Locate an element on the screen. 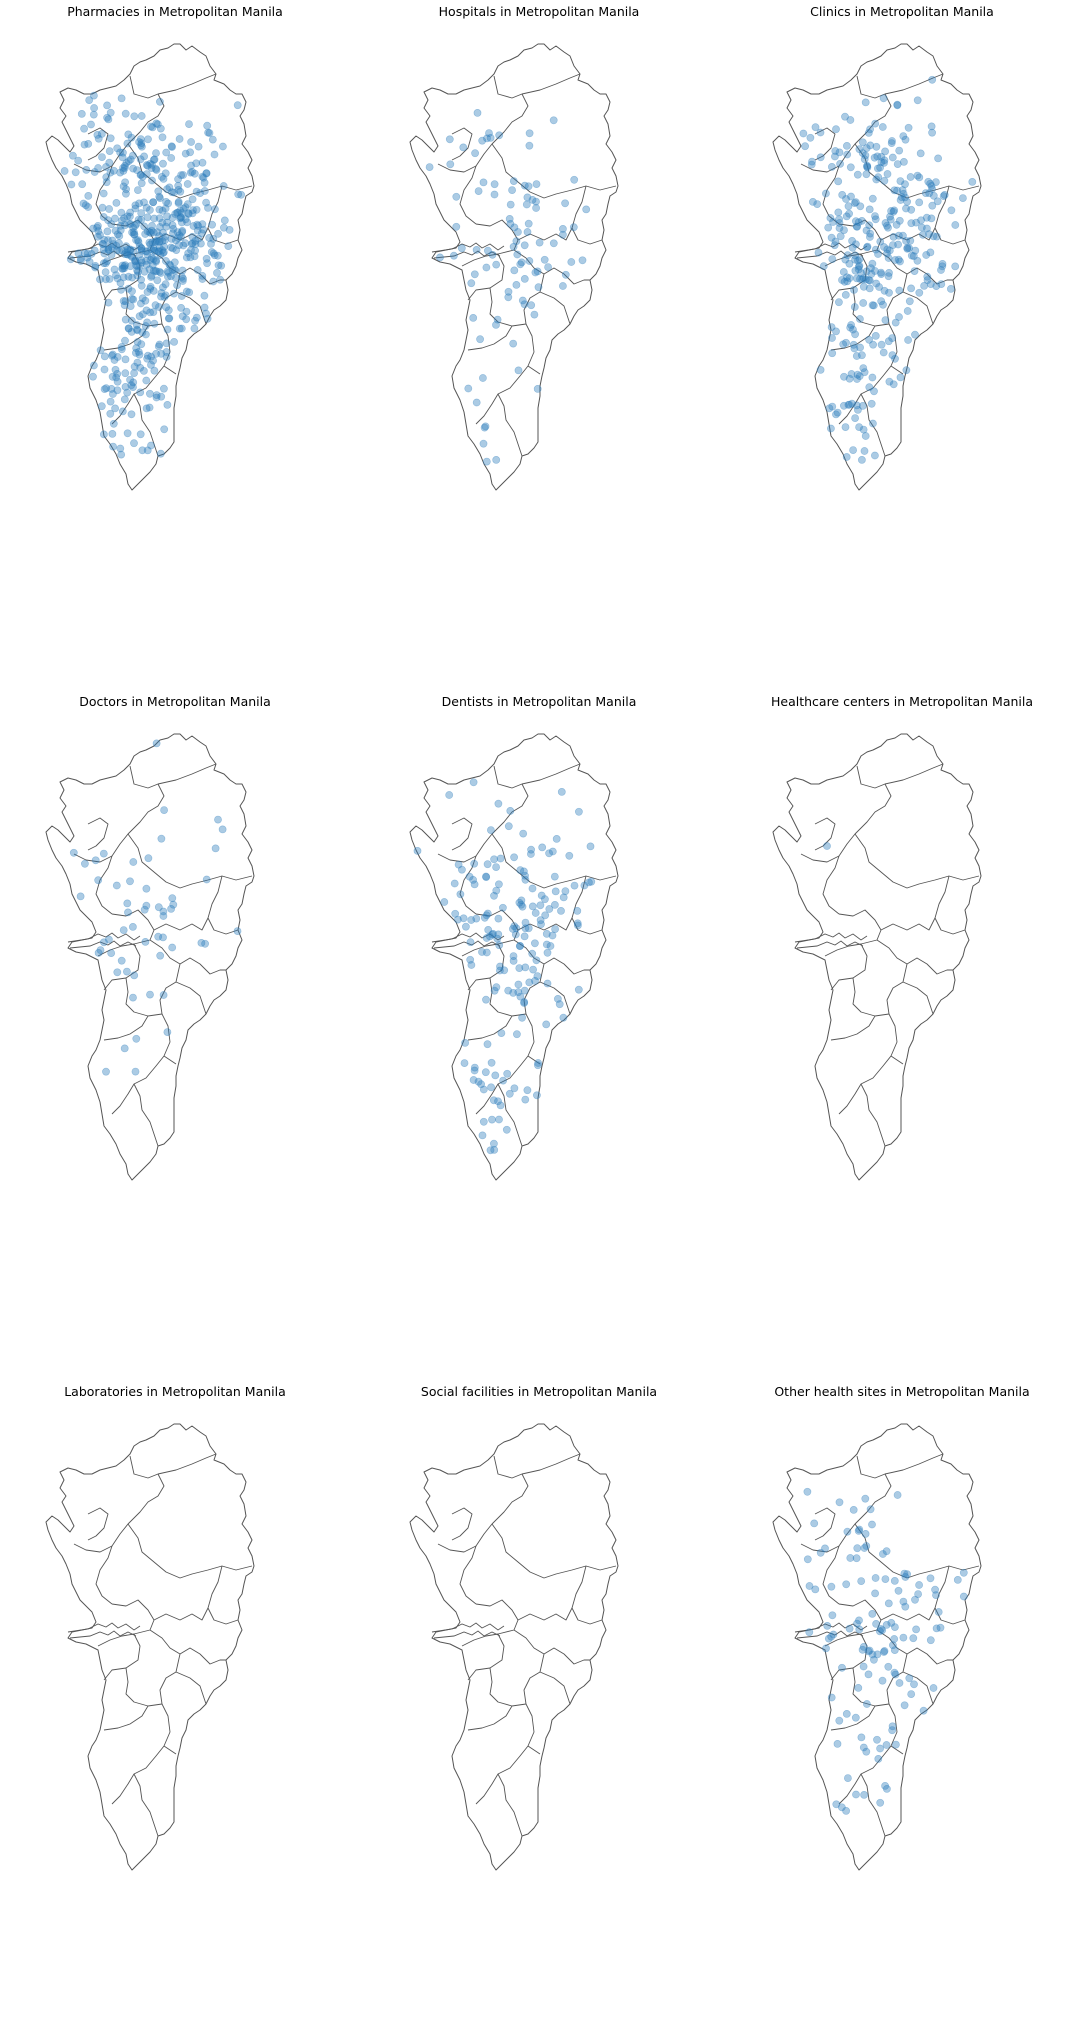  pasig-river is located at coordinates (103, 254).